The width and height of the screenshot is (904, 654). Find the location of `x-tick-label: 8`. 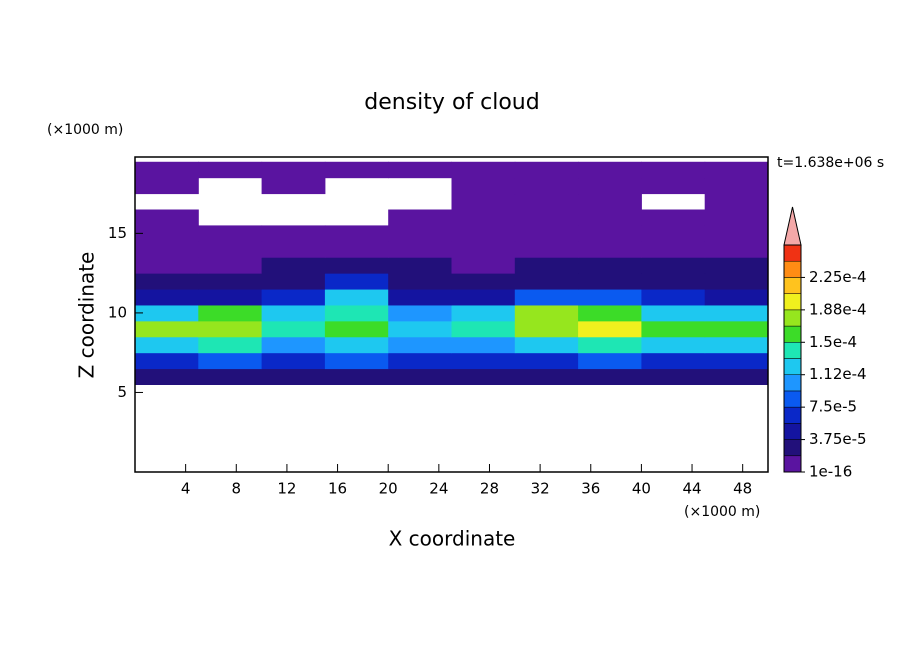

x-tick-label: 8 is located at coordinates (237, 489).